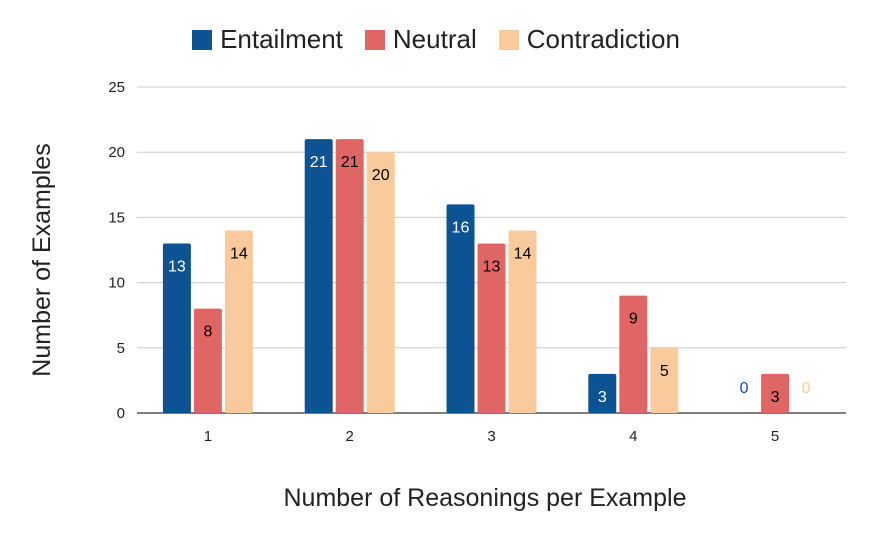  What do you see at coordinates (350, 162) in the screenshot?
I see `data-label-neutral-2: 21` at bounding box center [350, 162].